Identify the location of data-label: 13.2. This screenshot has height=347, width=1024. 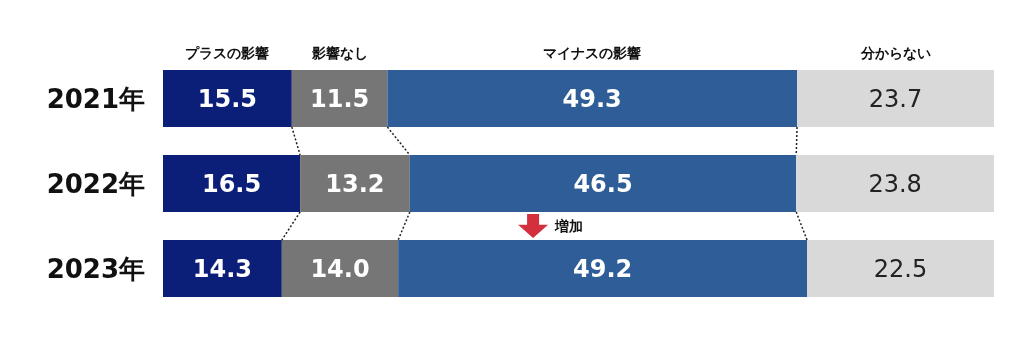
(355, 183).